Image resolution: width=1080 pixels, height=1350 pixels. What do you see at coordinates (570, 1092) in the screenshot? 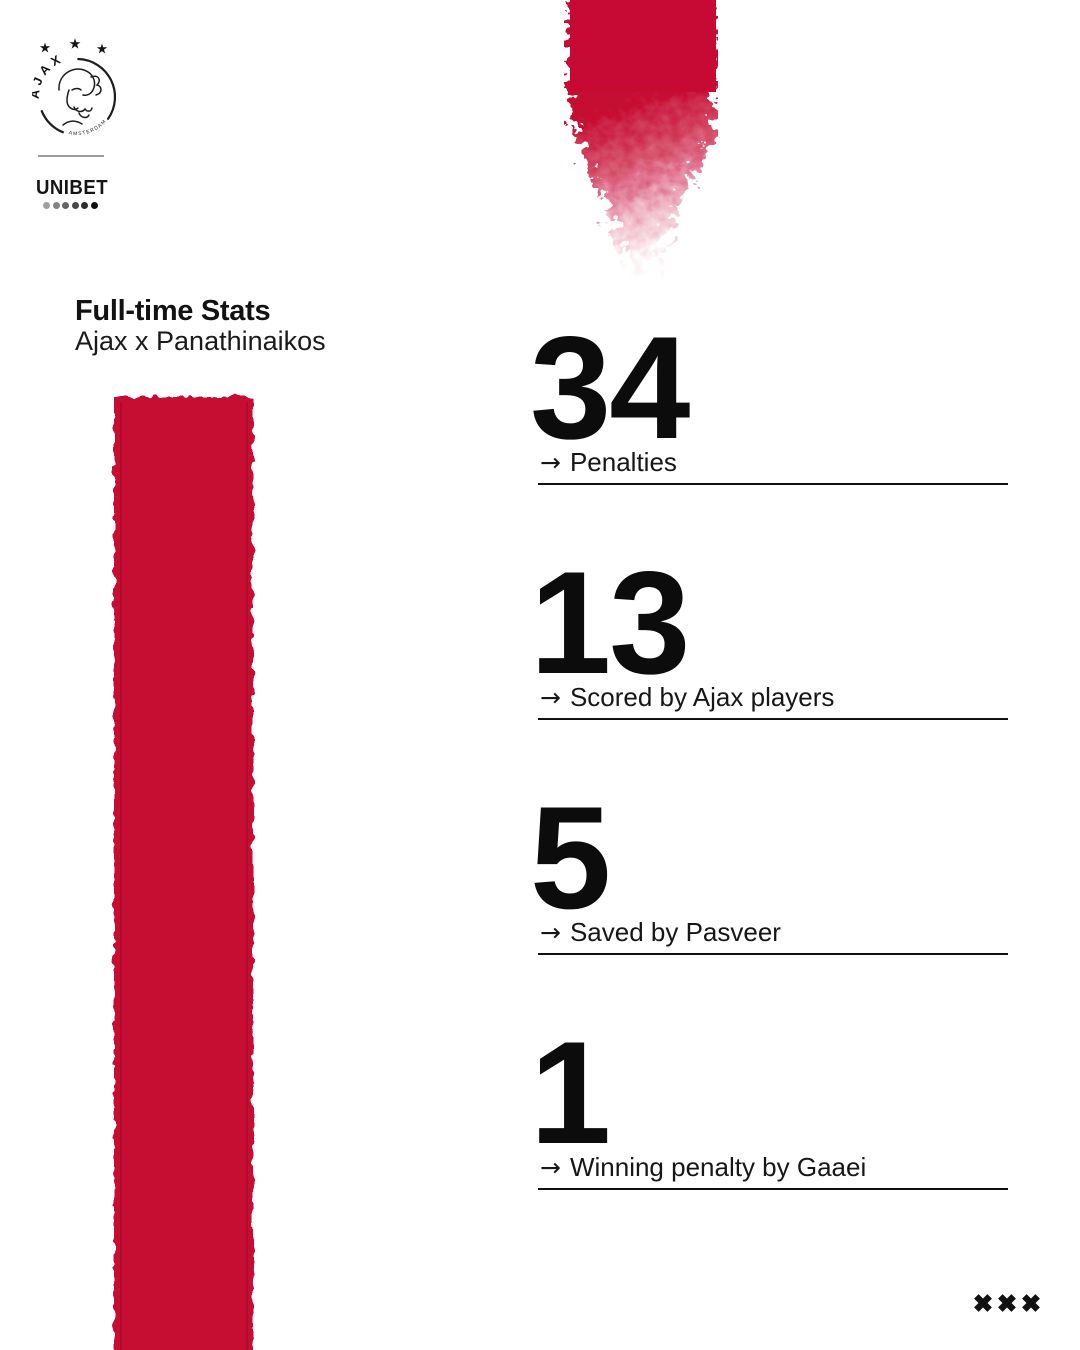
I see `stat-value: 1` at bounding box center [570, 1092].